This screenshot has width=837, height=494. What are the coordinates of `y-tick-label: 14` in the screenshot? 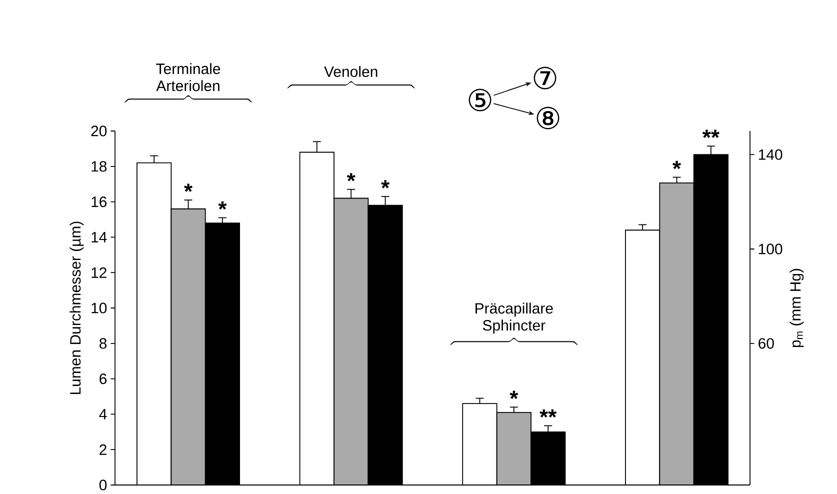 It's located at (99, 237).